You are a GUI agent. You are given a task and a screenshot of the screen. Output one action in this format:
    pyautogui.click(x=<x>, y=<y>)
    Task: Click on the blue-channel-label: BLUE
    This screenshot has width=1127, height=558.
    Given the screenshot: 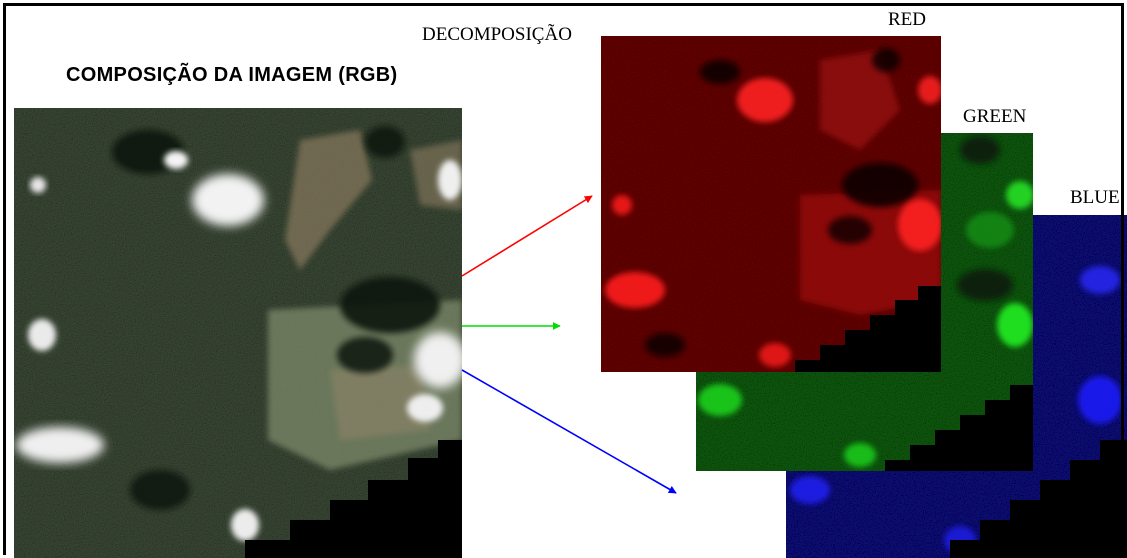 What is the action you would take?
    pyautogui.click(x=1095, y=197)
    